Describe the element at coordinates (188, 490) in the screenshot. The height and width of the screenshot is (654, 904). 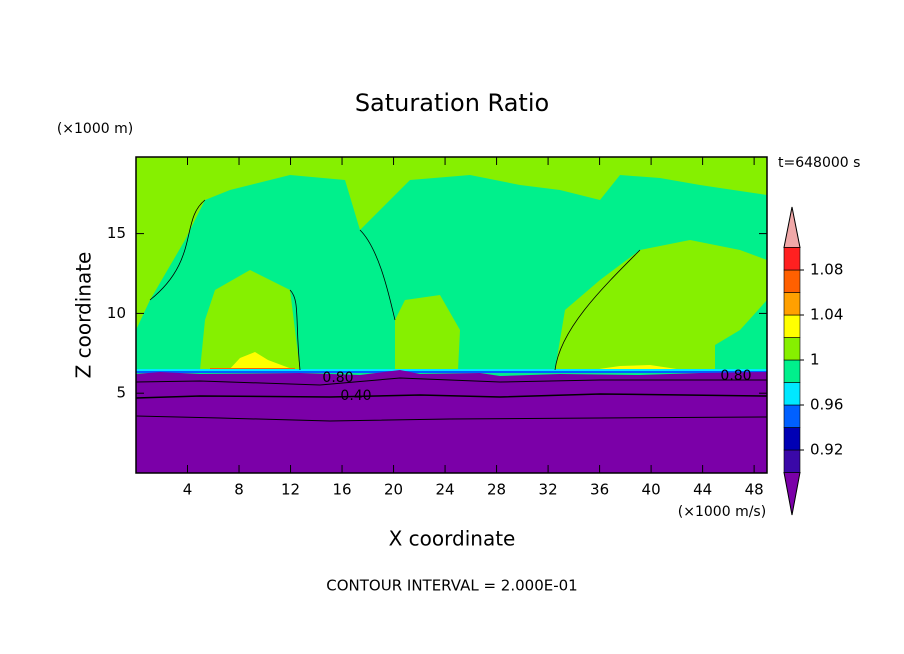
I see `x-tick-label: 4` at that location.